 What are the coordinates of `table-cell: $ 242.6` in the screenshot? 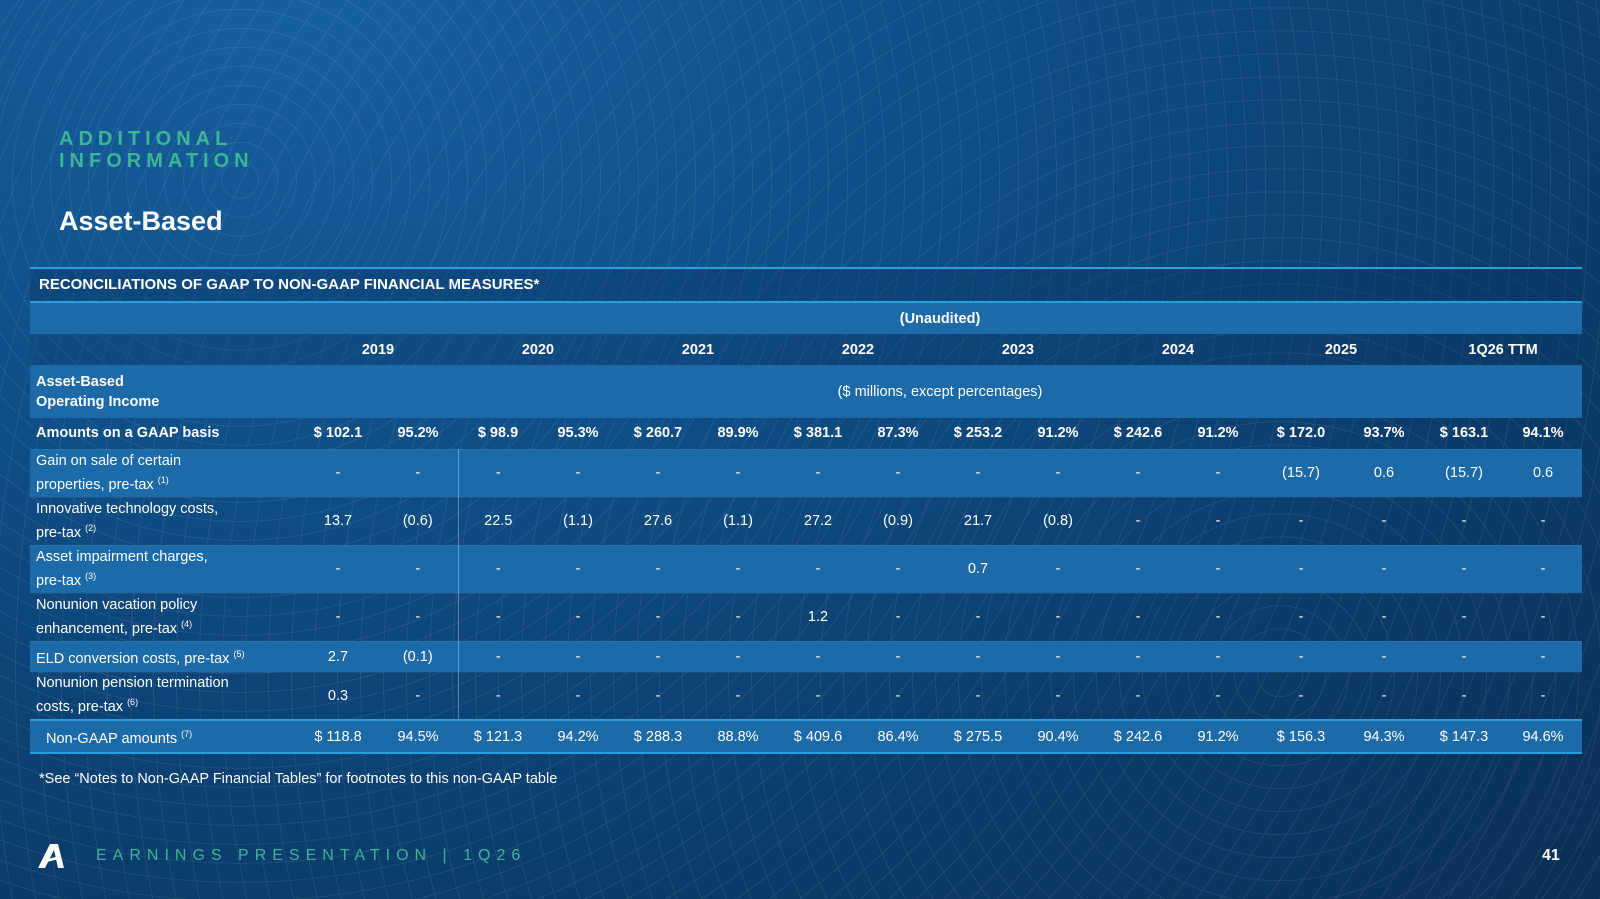 It's located at (1138, 736).